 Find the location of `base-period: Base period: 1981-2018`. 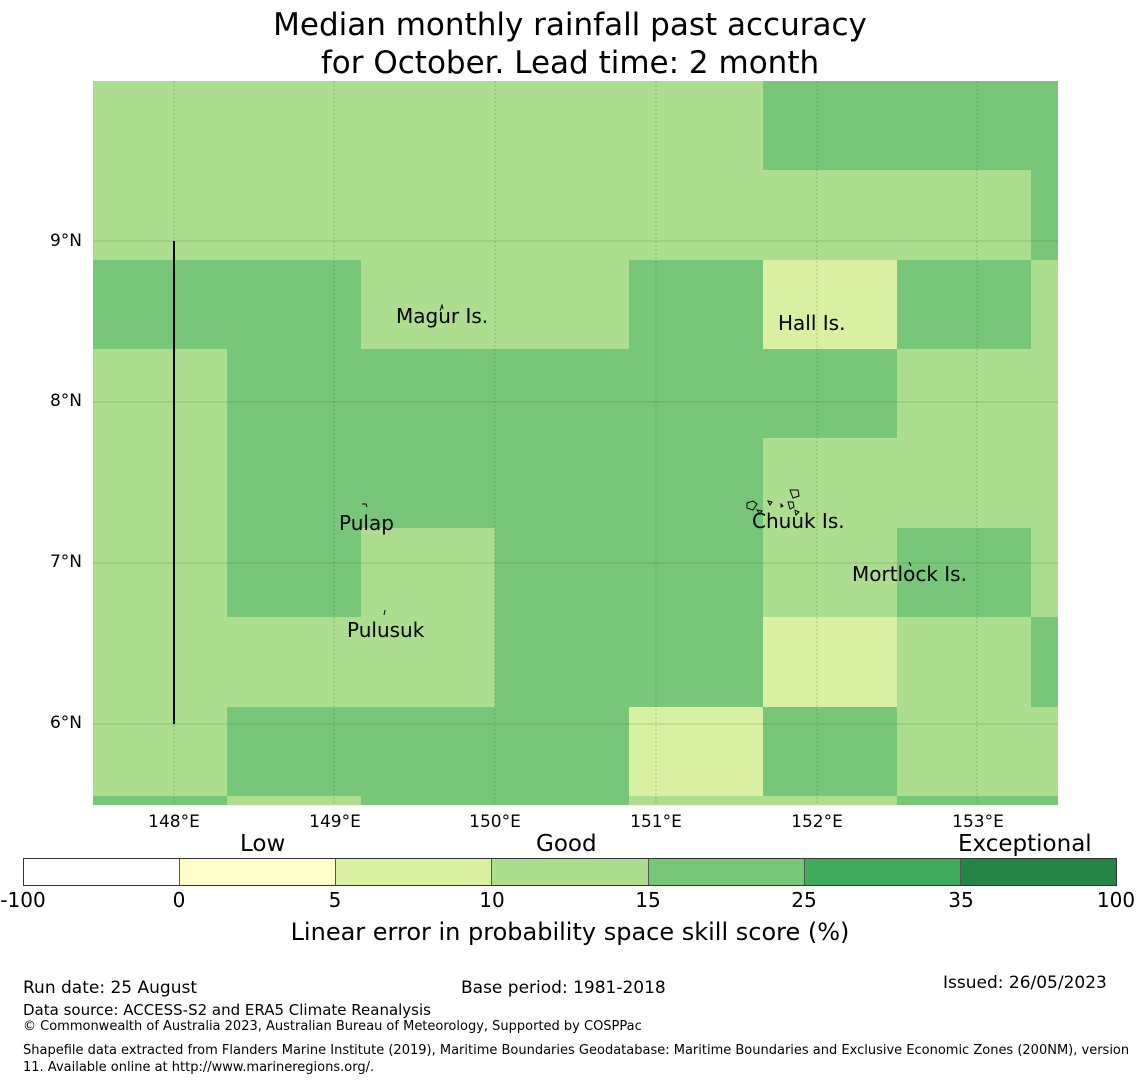

base-period: Base period: 1981-2018 is located at coordinates (563, 988).